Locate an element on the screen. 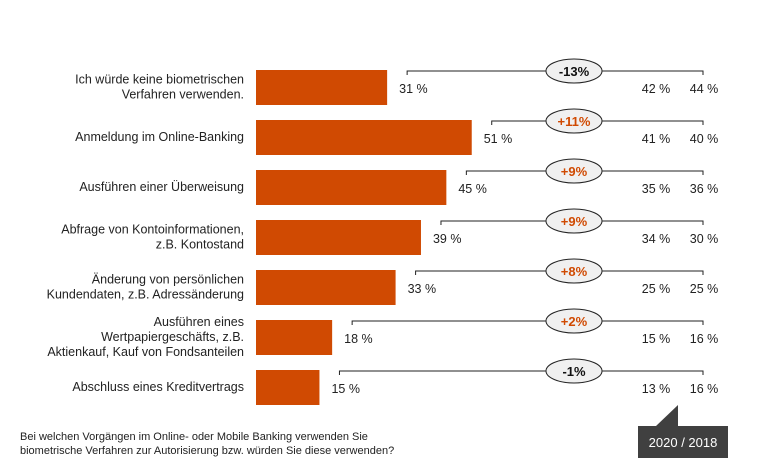  category-label: Änderung von persönlichen is located at coordinates (168, 280).